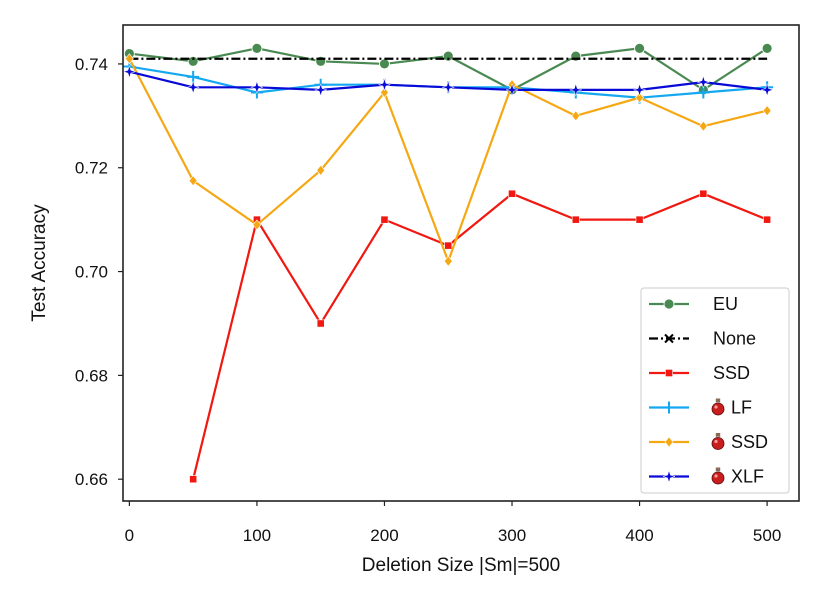 The width and height of the screenshot is (828, 602). Describe the element at coordinates (91, 64) in the screenshot. I see `y-tick-label: 0.74` at that location.